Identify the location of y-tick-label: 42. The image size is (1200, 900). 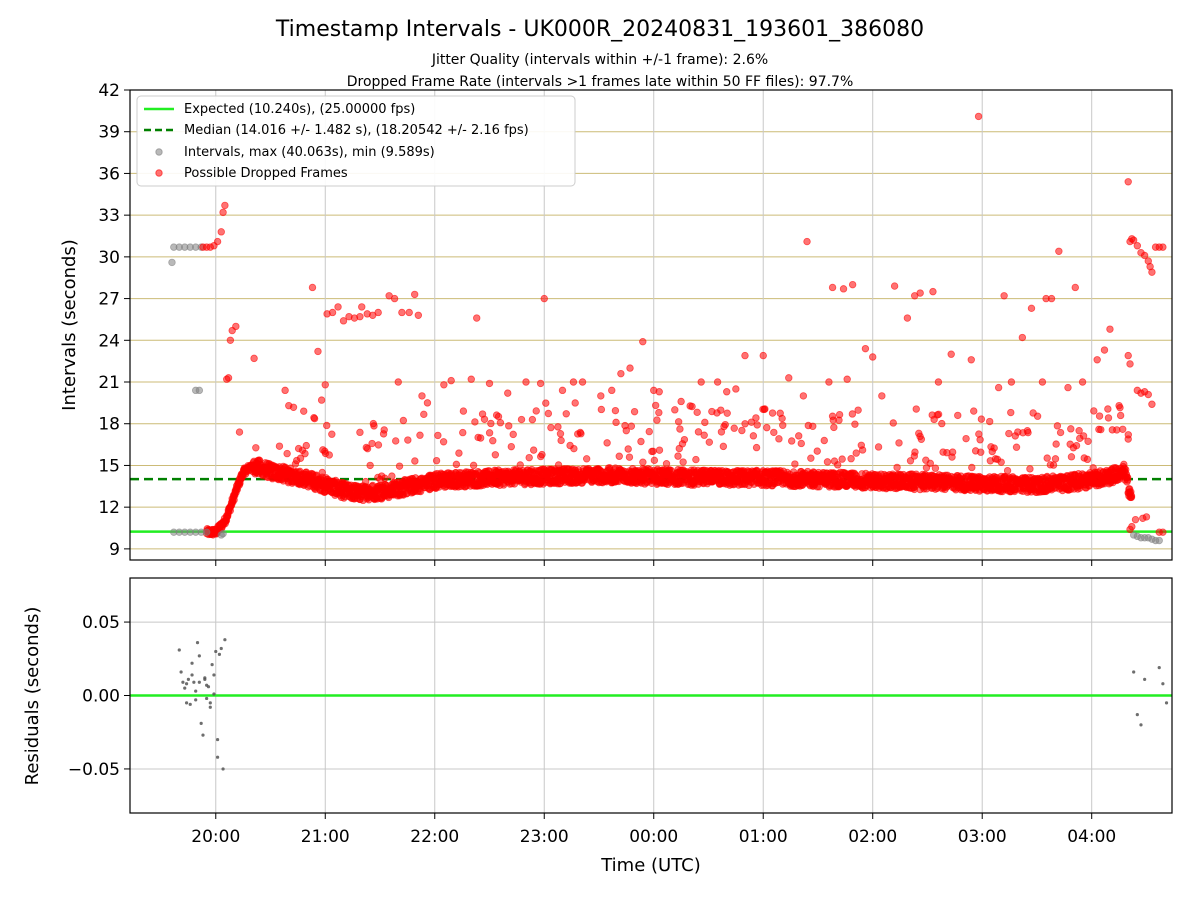
(109, 91).